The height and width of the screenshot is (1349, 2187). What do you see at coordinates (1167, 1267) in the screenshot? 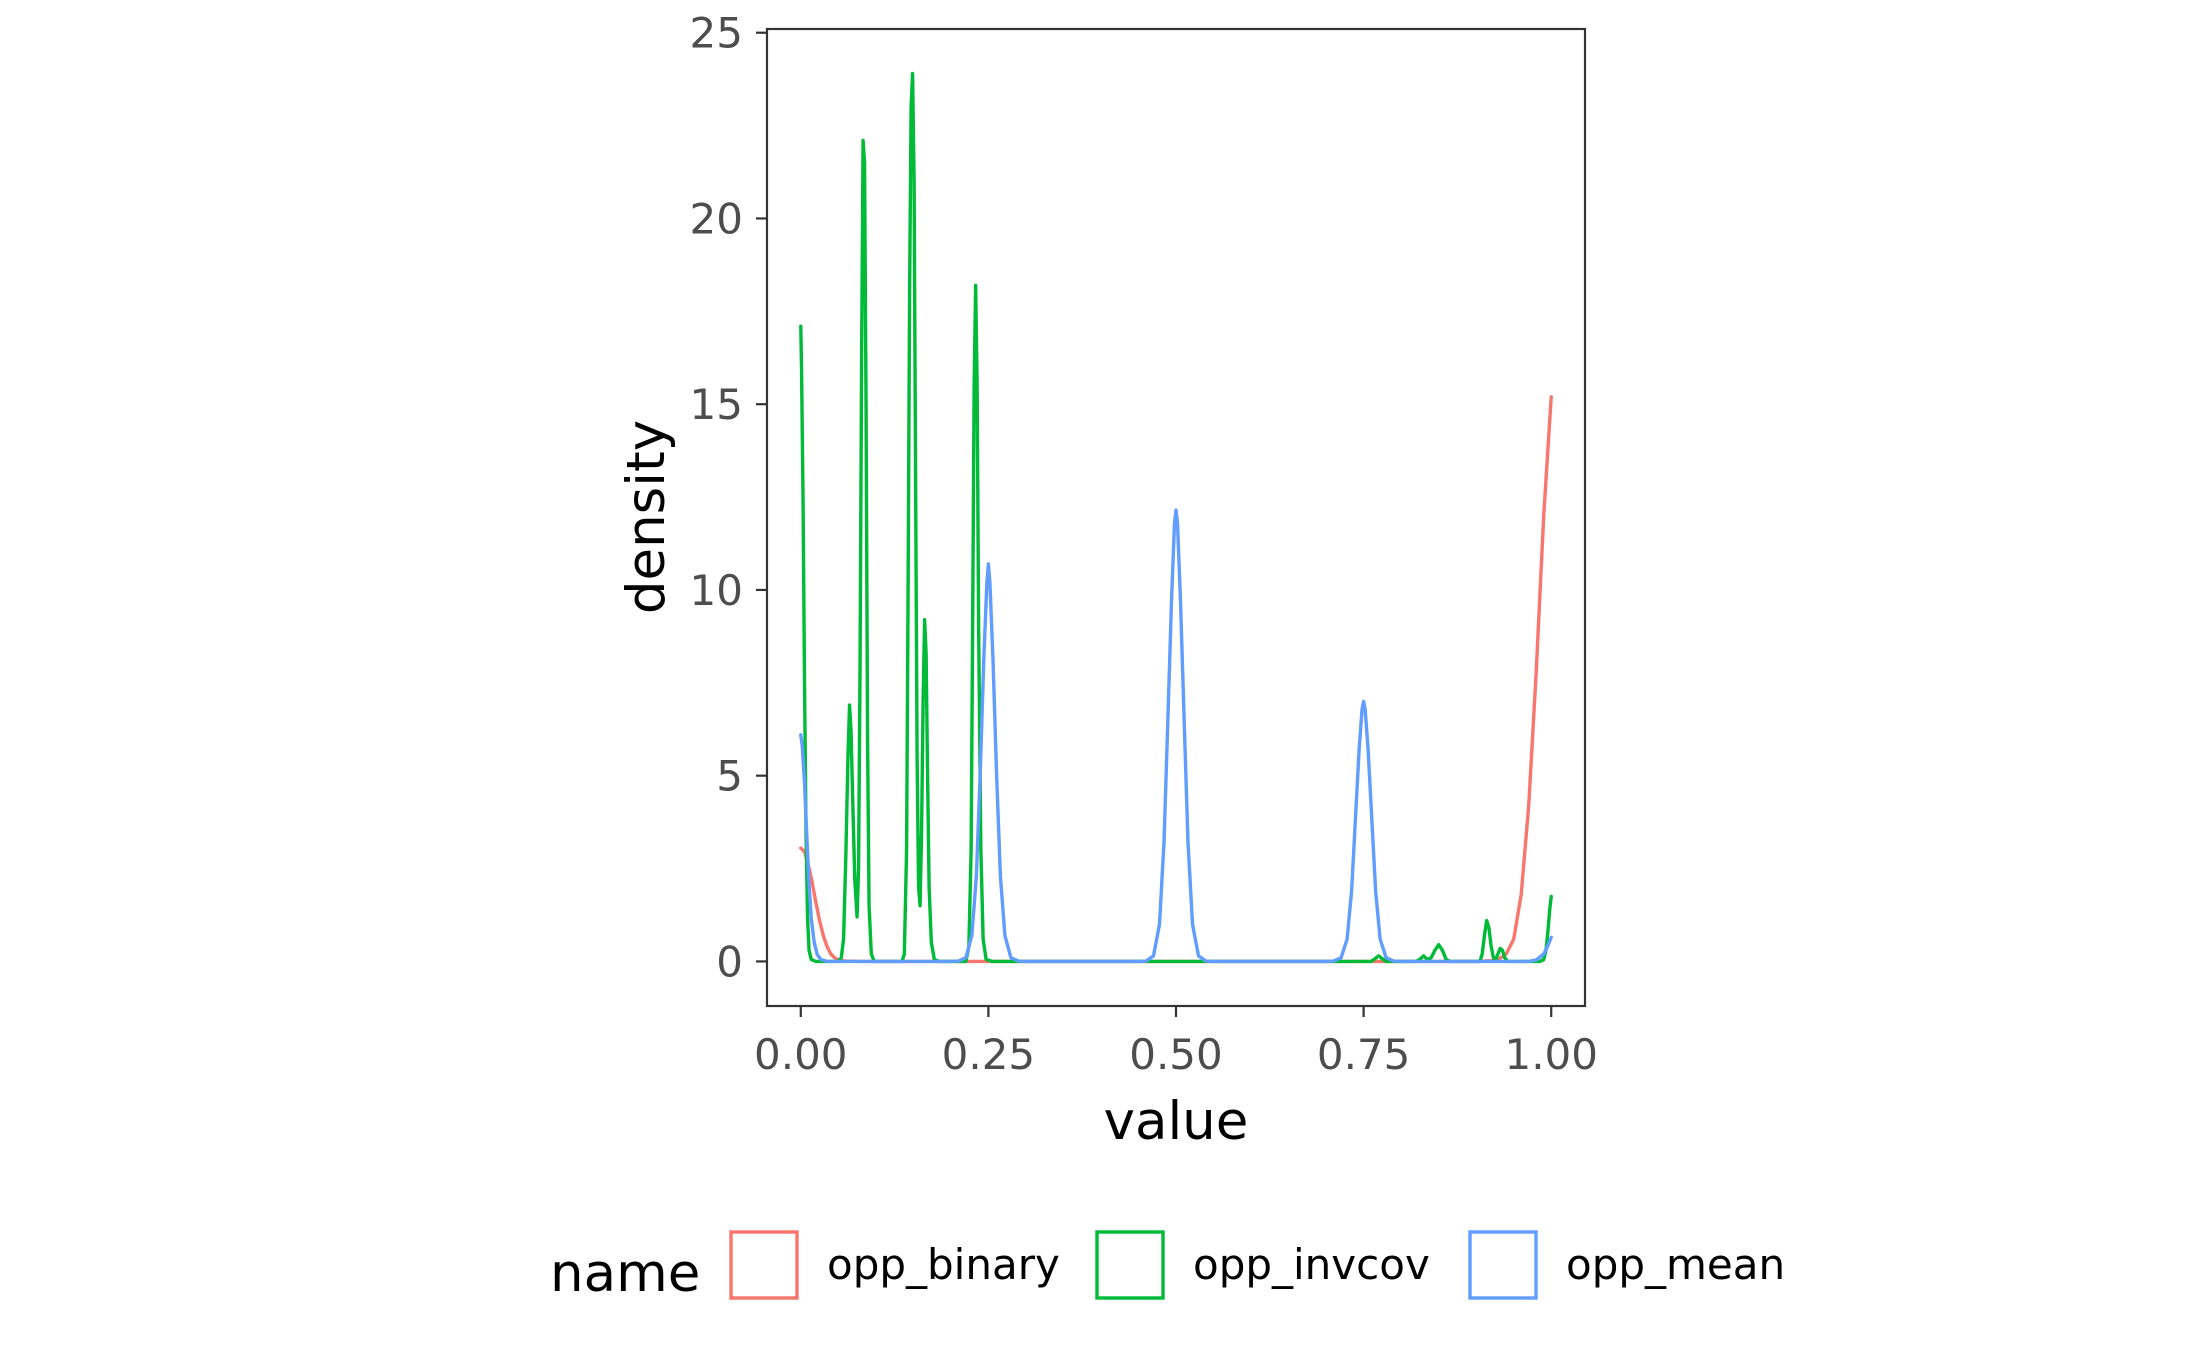
I see `legend: name opp_binary opp_invcov opp_mean` at bounding box center [1167, 1267].